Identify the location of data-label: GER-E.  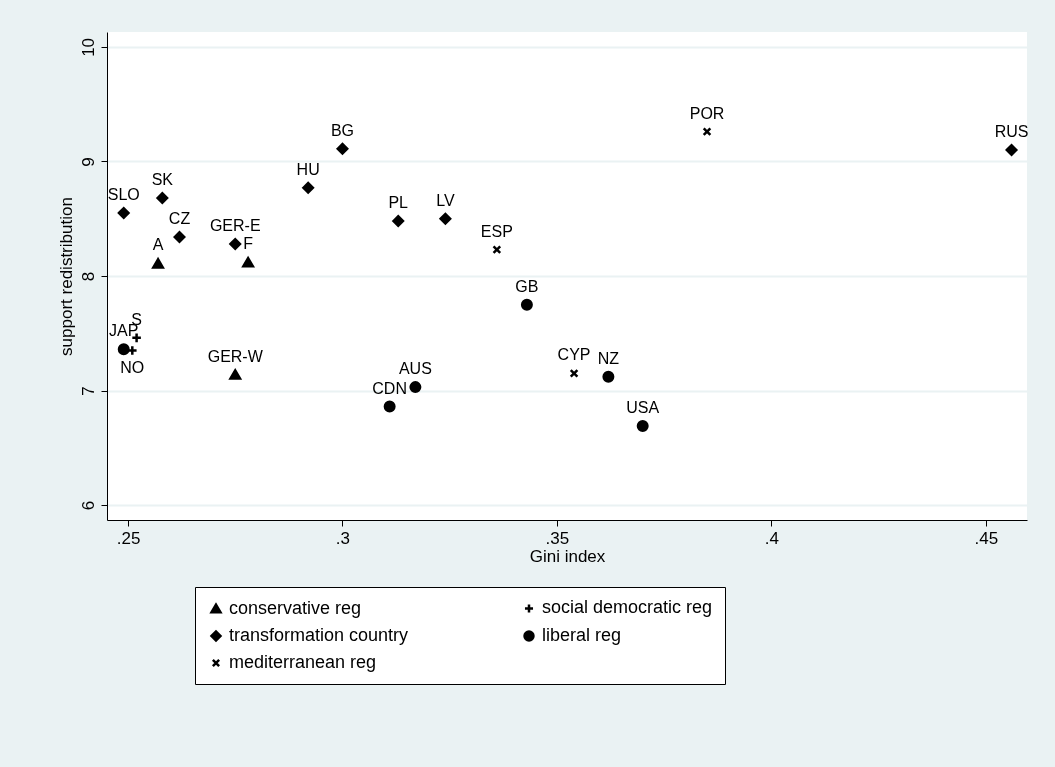
(235, 225).